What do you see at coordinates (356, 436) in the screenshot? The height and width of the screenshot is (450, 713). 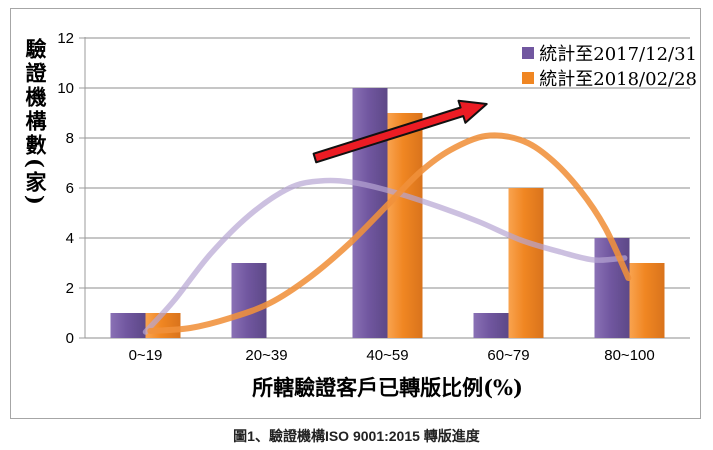 I see `figure-caption: 圖1、驗證機構ISO 9001:2015 轉版進度` at bounding box center [356, 436].